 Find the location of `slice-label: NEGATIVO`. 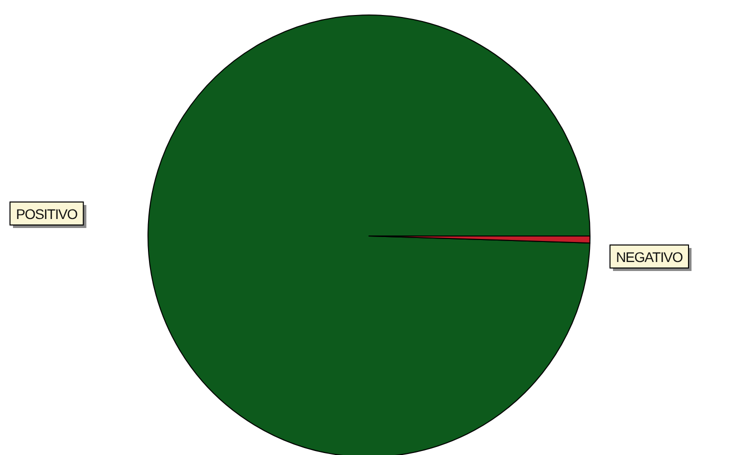

slice-label: NEGATIVO is located at coordinates (650, 257).